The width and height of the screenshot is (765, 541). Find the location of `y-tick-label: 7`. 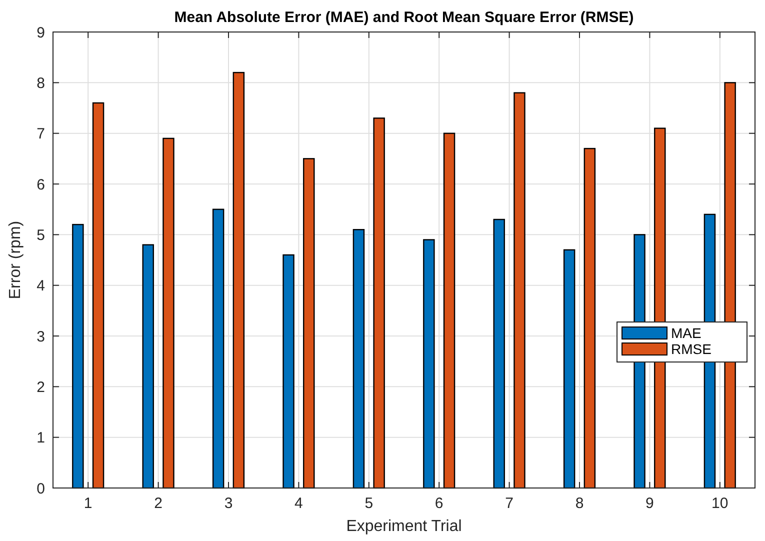

y-tick-label: 7 is located at coordinates (40, 134).